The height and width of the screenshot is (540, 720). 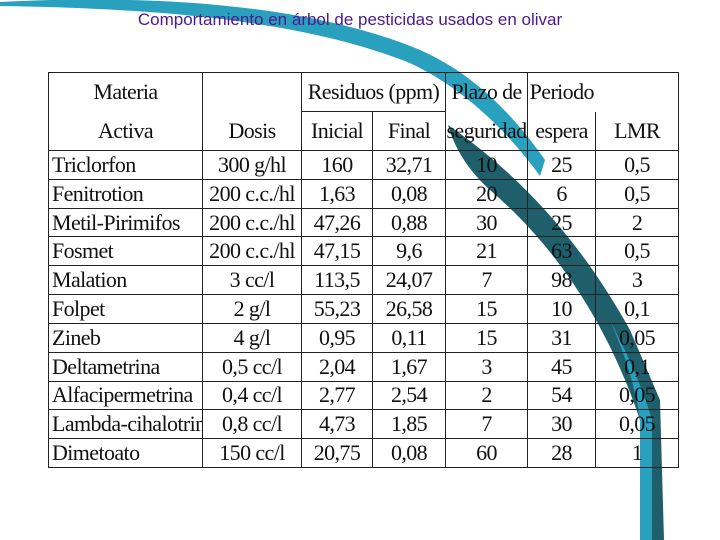 I want to click on table-row: Fosmet 200 c.c./hl 47,15 9,6 21 63 0,5, so click(x=364, y=251).